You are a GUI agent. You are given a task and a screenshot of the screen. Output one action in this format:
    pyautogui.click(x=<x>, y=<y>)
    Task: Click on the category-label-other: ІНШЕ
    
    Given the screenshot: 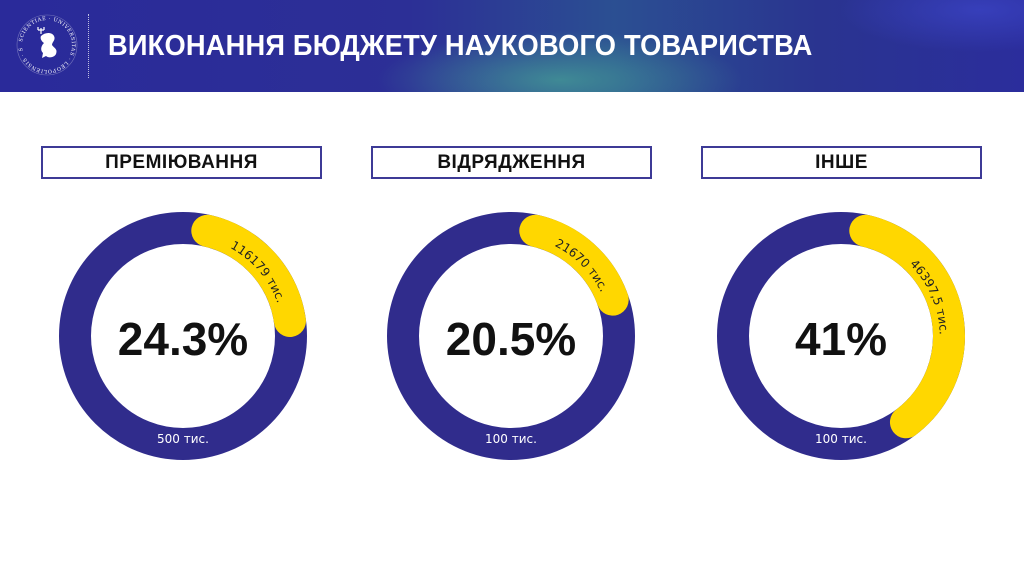 What is the action you would take?
    pyautogui.click(x=841, y=162)
    